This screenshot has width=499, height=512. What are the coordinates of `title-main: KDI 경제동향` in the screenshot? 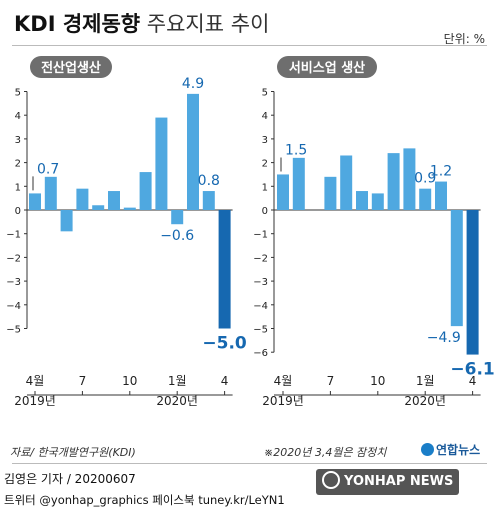 It's located at (77, 24).